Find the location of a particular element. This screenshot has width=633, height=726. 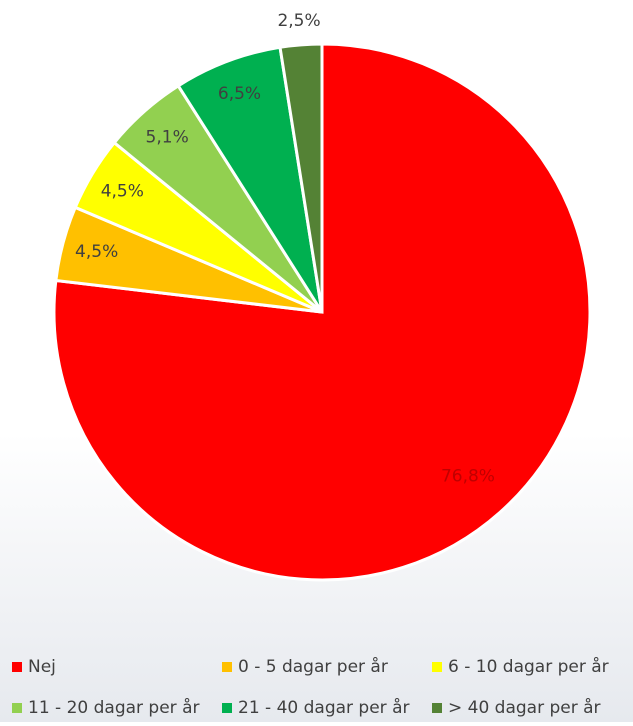

legend-label: 11 - 20 dagar per år is located at coordinates (113, 707).